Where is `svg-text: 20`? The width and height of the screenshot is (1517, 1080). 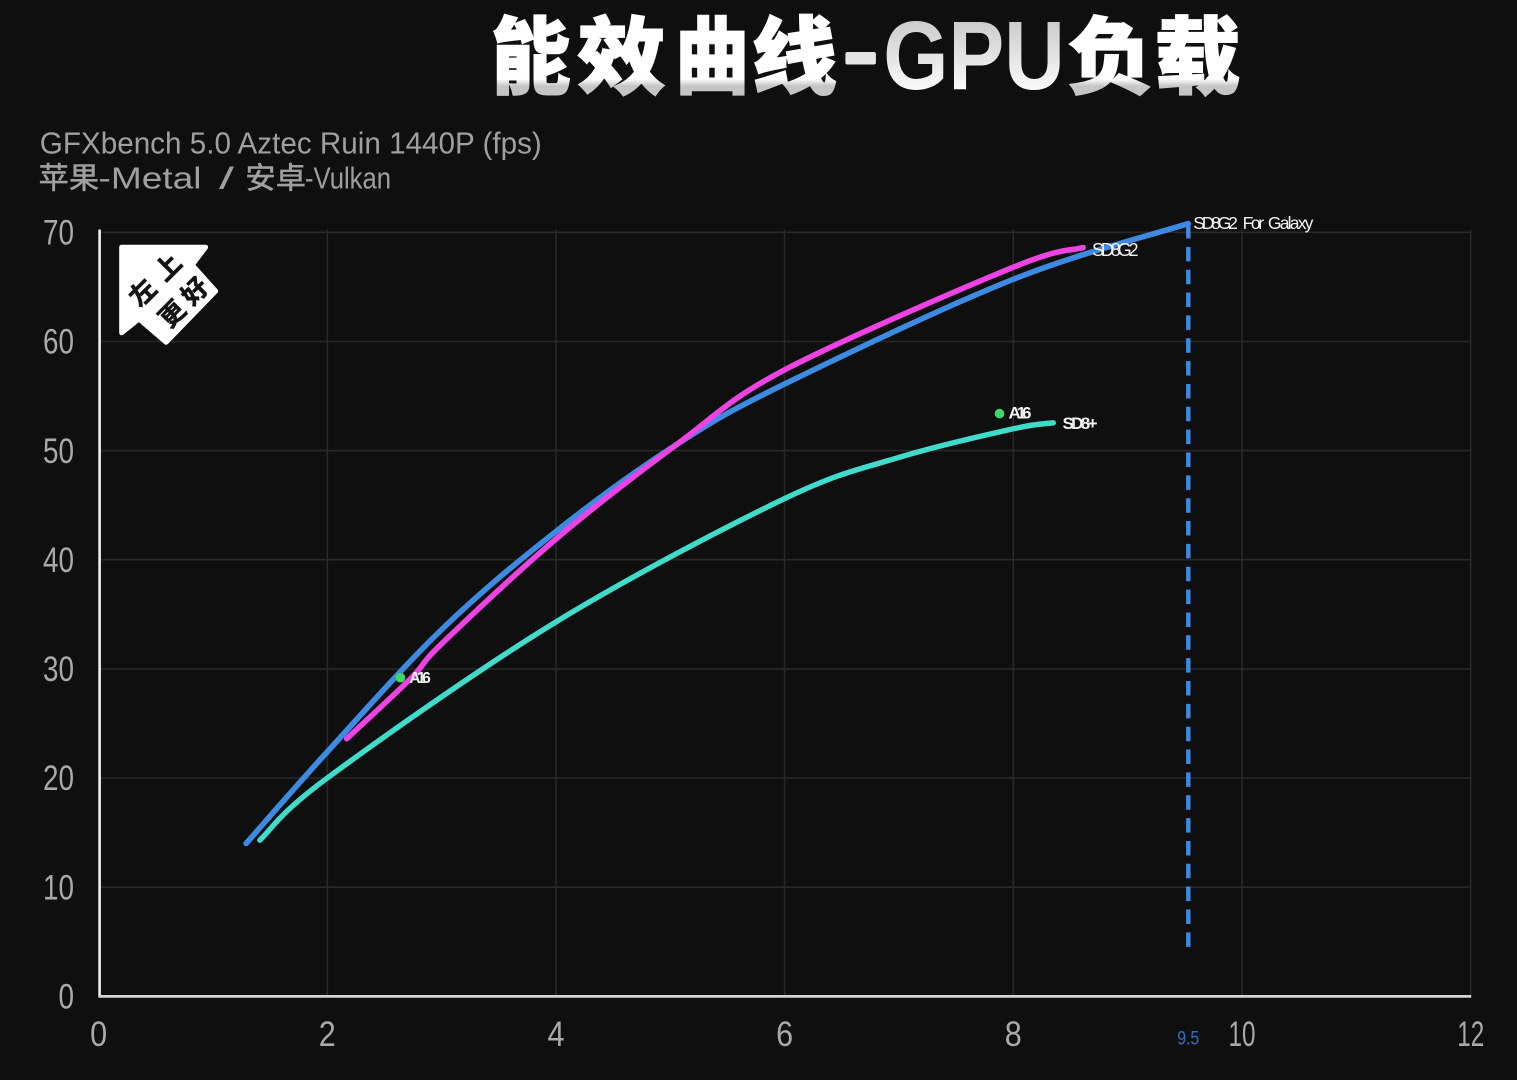
svg-text: 20 is located at coordinates (58, 778).